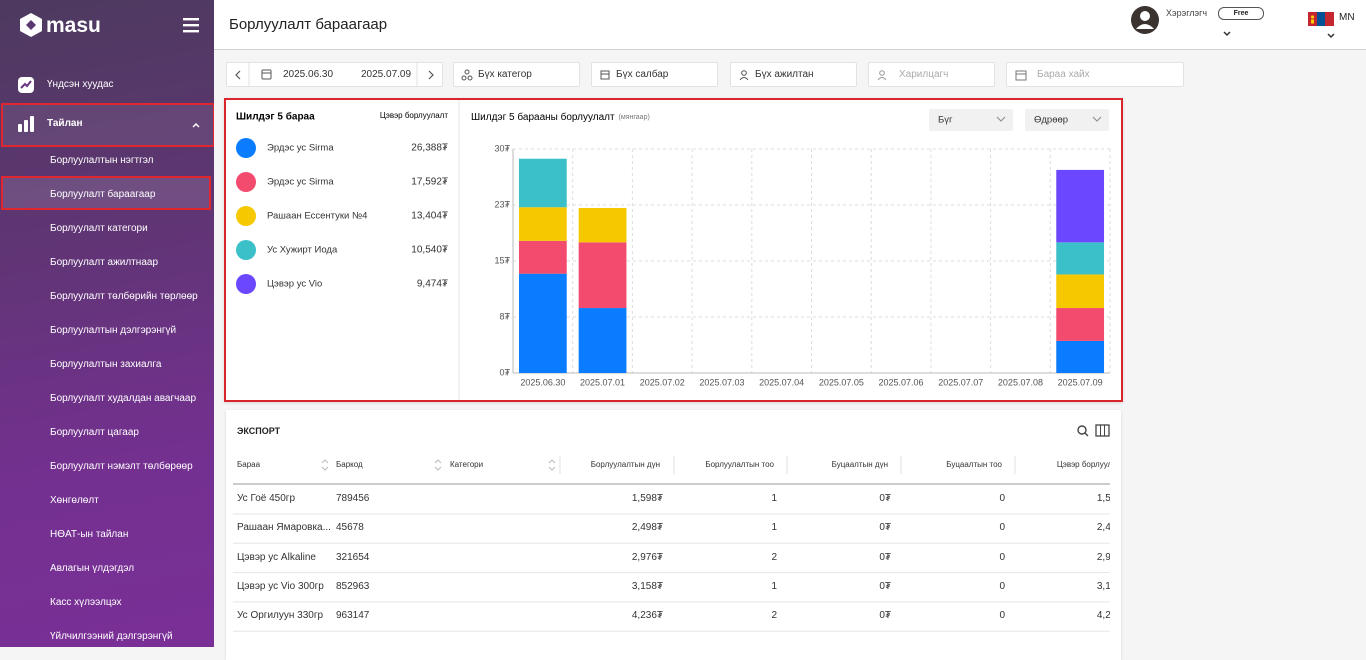 The image size is (1366, 660). I want to click on product-search: Бараа хайх, so click(1095, 74).